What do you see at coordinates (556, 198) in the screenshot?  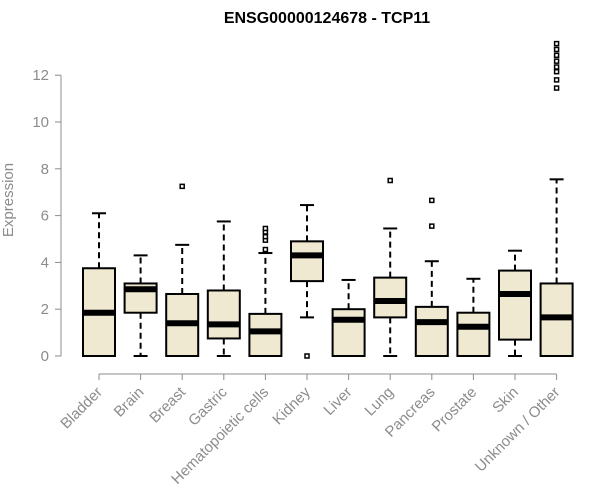 I see `box-unknown-other` at bounding box center [556, 198].